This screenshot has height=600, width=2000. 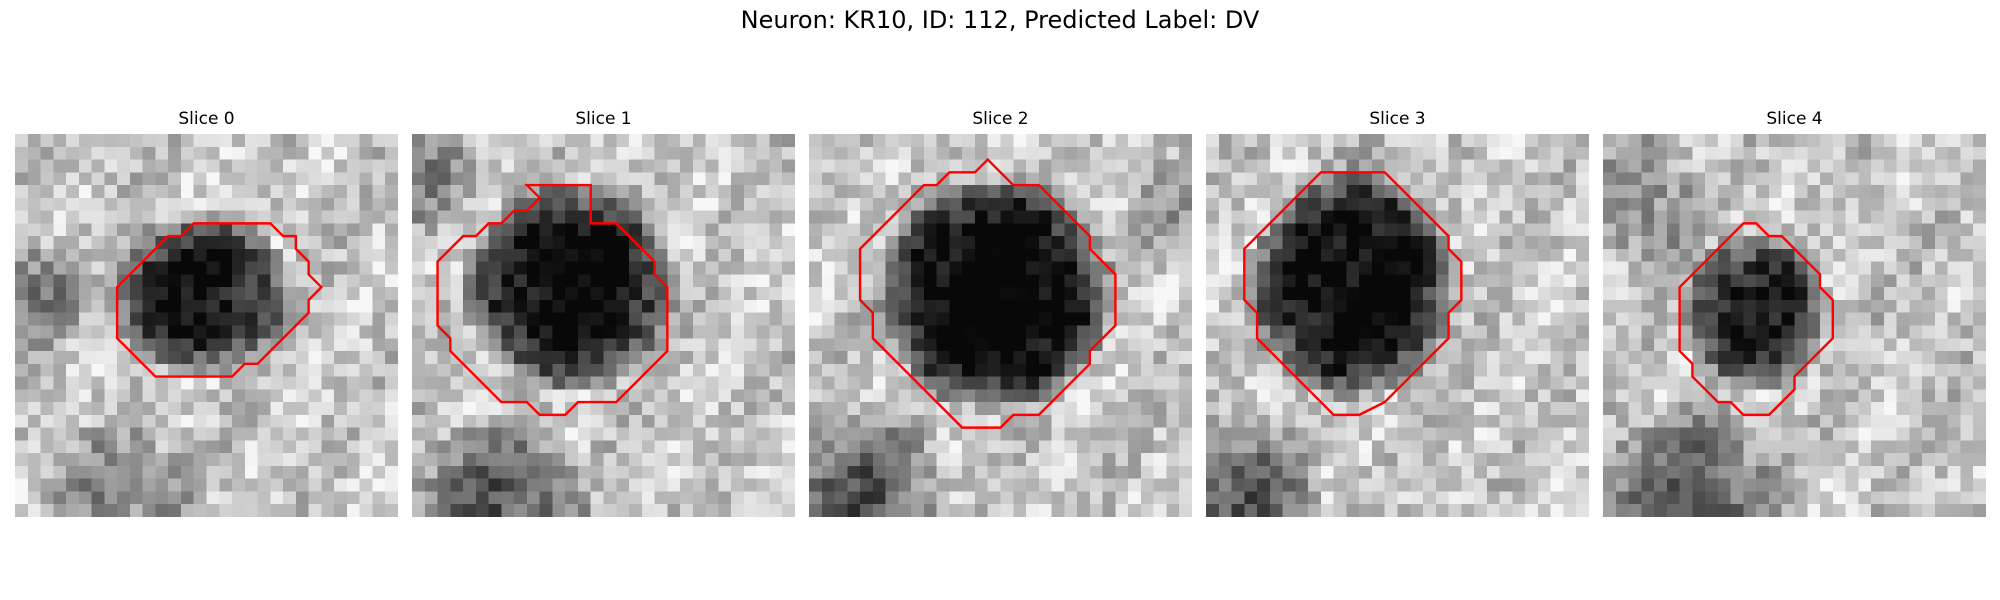 I want to click on panel-title-slice-1: Slice 1, so click(x=603, y=119).